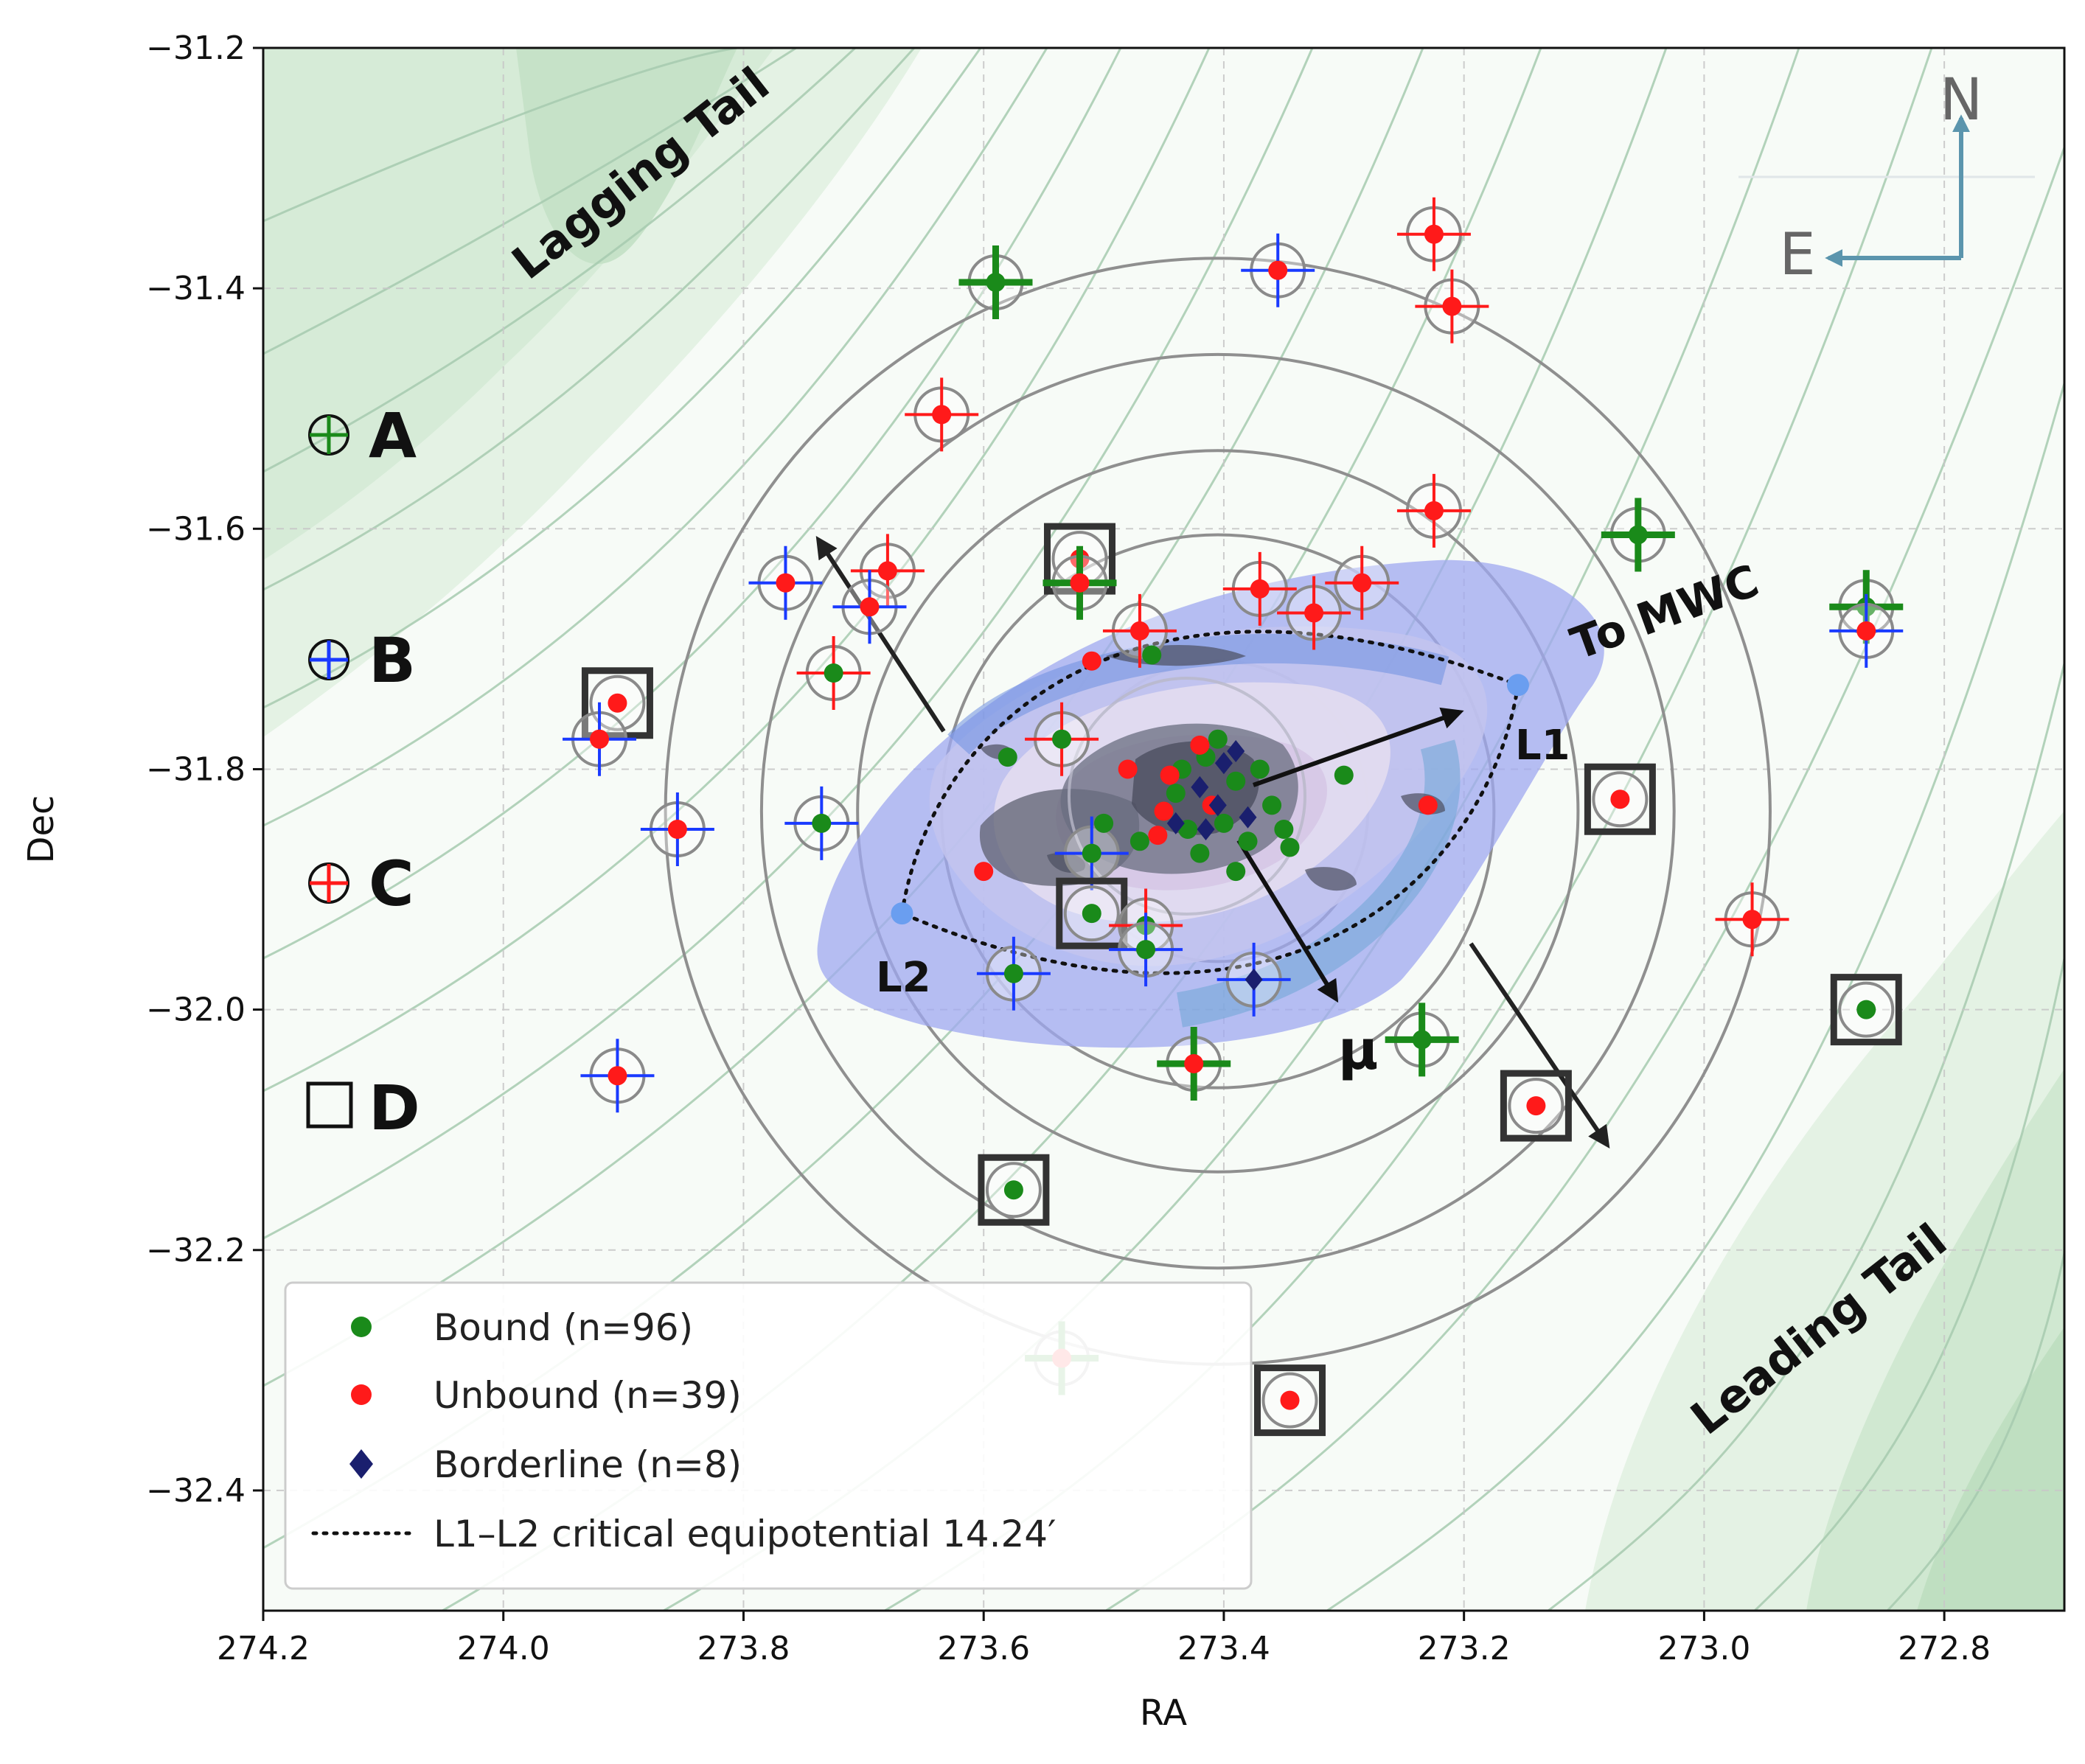 The width and height of the screenshot is (2085, 1764). I want to click on x-tick-label: 273.0, so click(1703, 1648).